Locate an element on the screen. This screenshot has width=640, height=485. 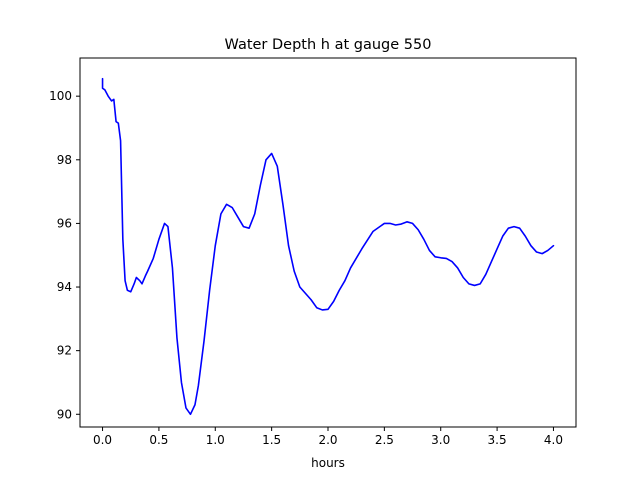
x-tick-label: 4.0 is located at coordinates (553, 440).